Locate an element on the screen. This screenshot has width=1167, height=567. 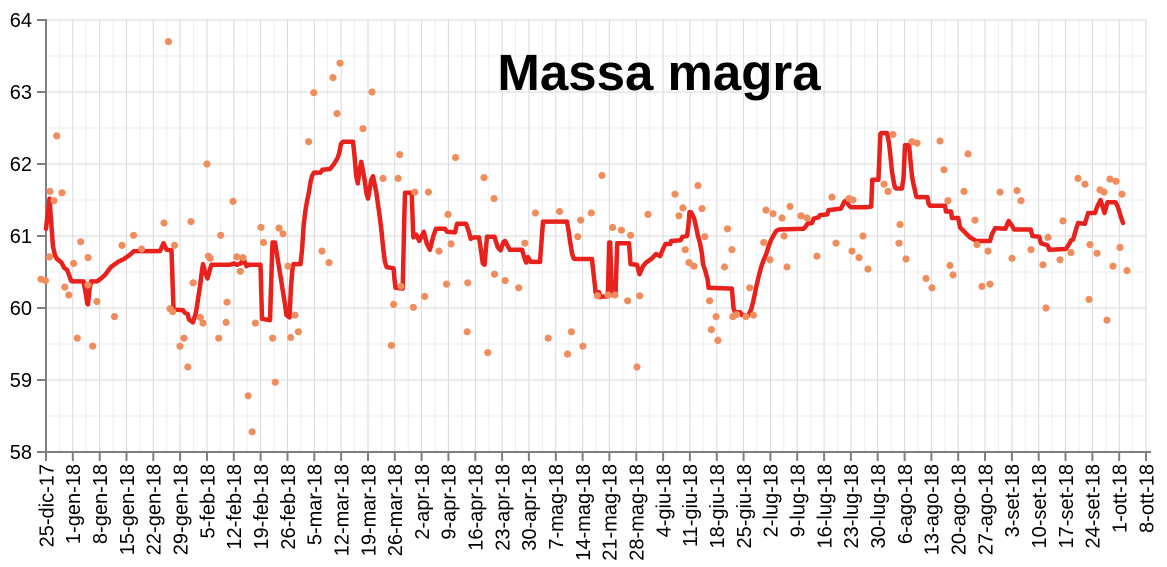
svg-text: 25-giu-18 is located at coordinates (745, 506).